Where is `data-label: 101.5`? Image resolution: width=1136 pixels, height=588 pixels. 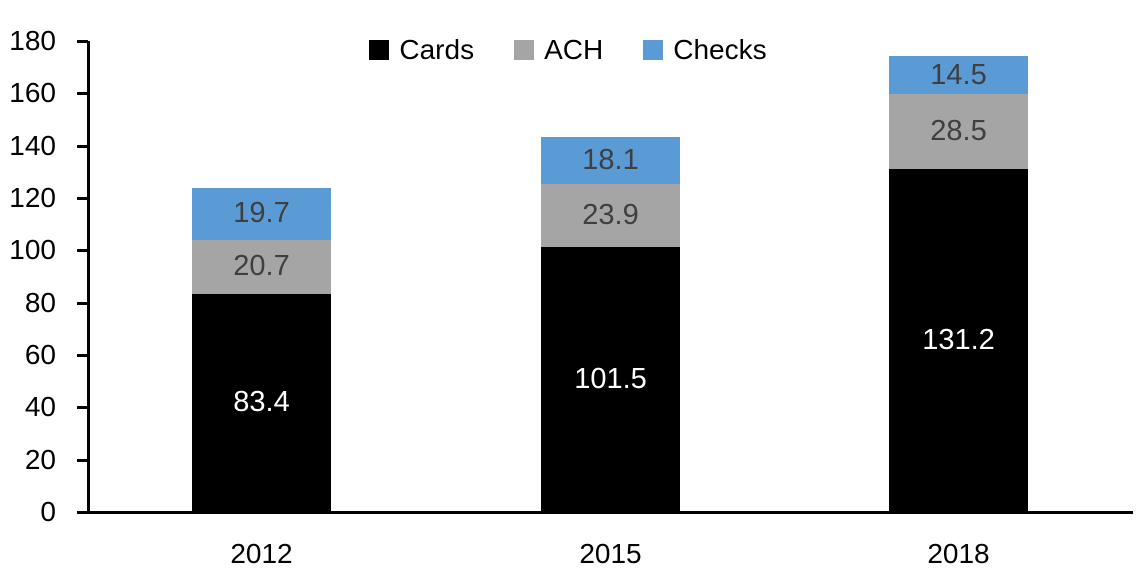
data-label: 101.5 is located at coordinates (610, 378).